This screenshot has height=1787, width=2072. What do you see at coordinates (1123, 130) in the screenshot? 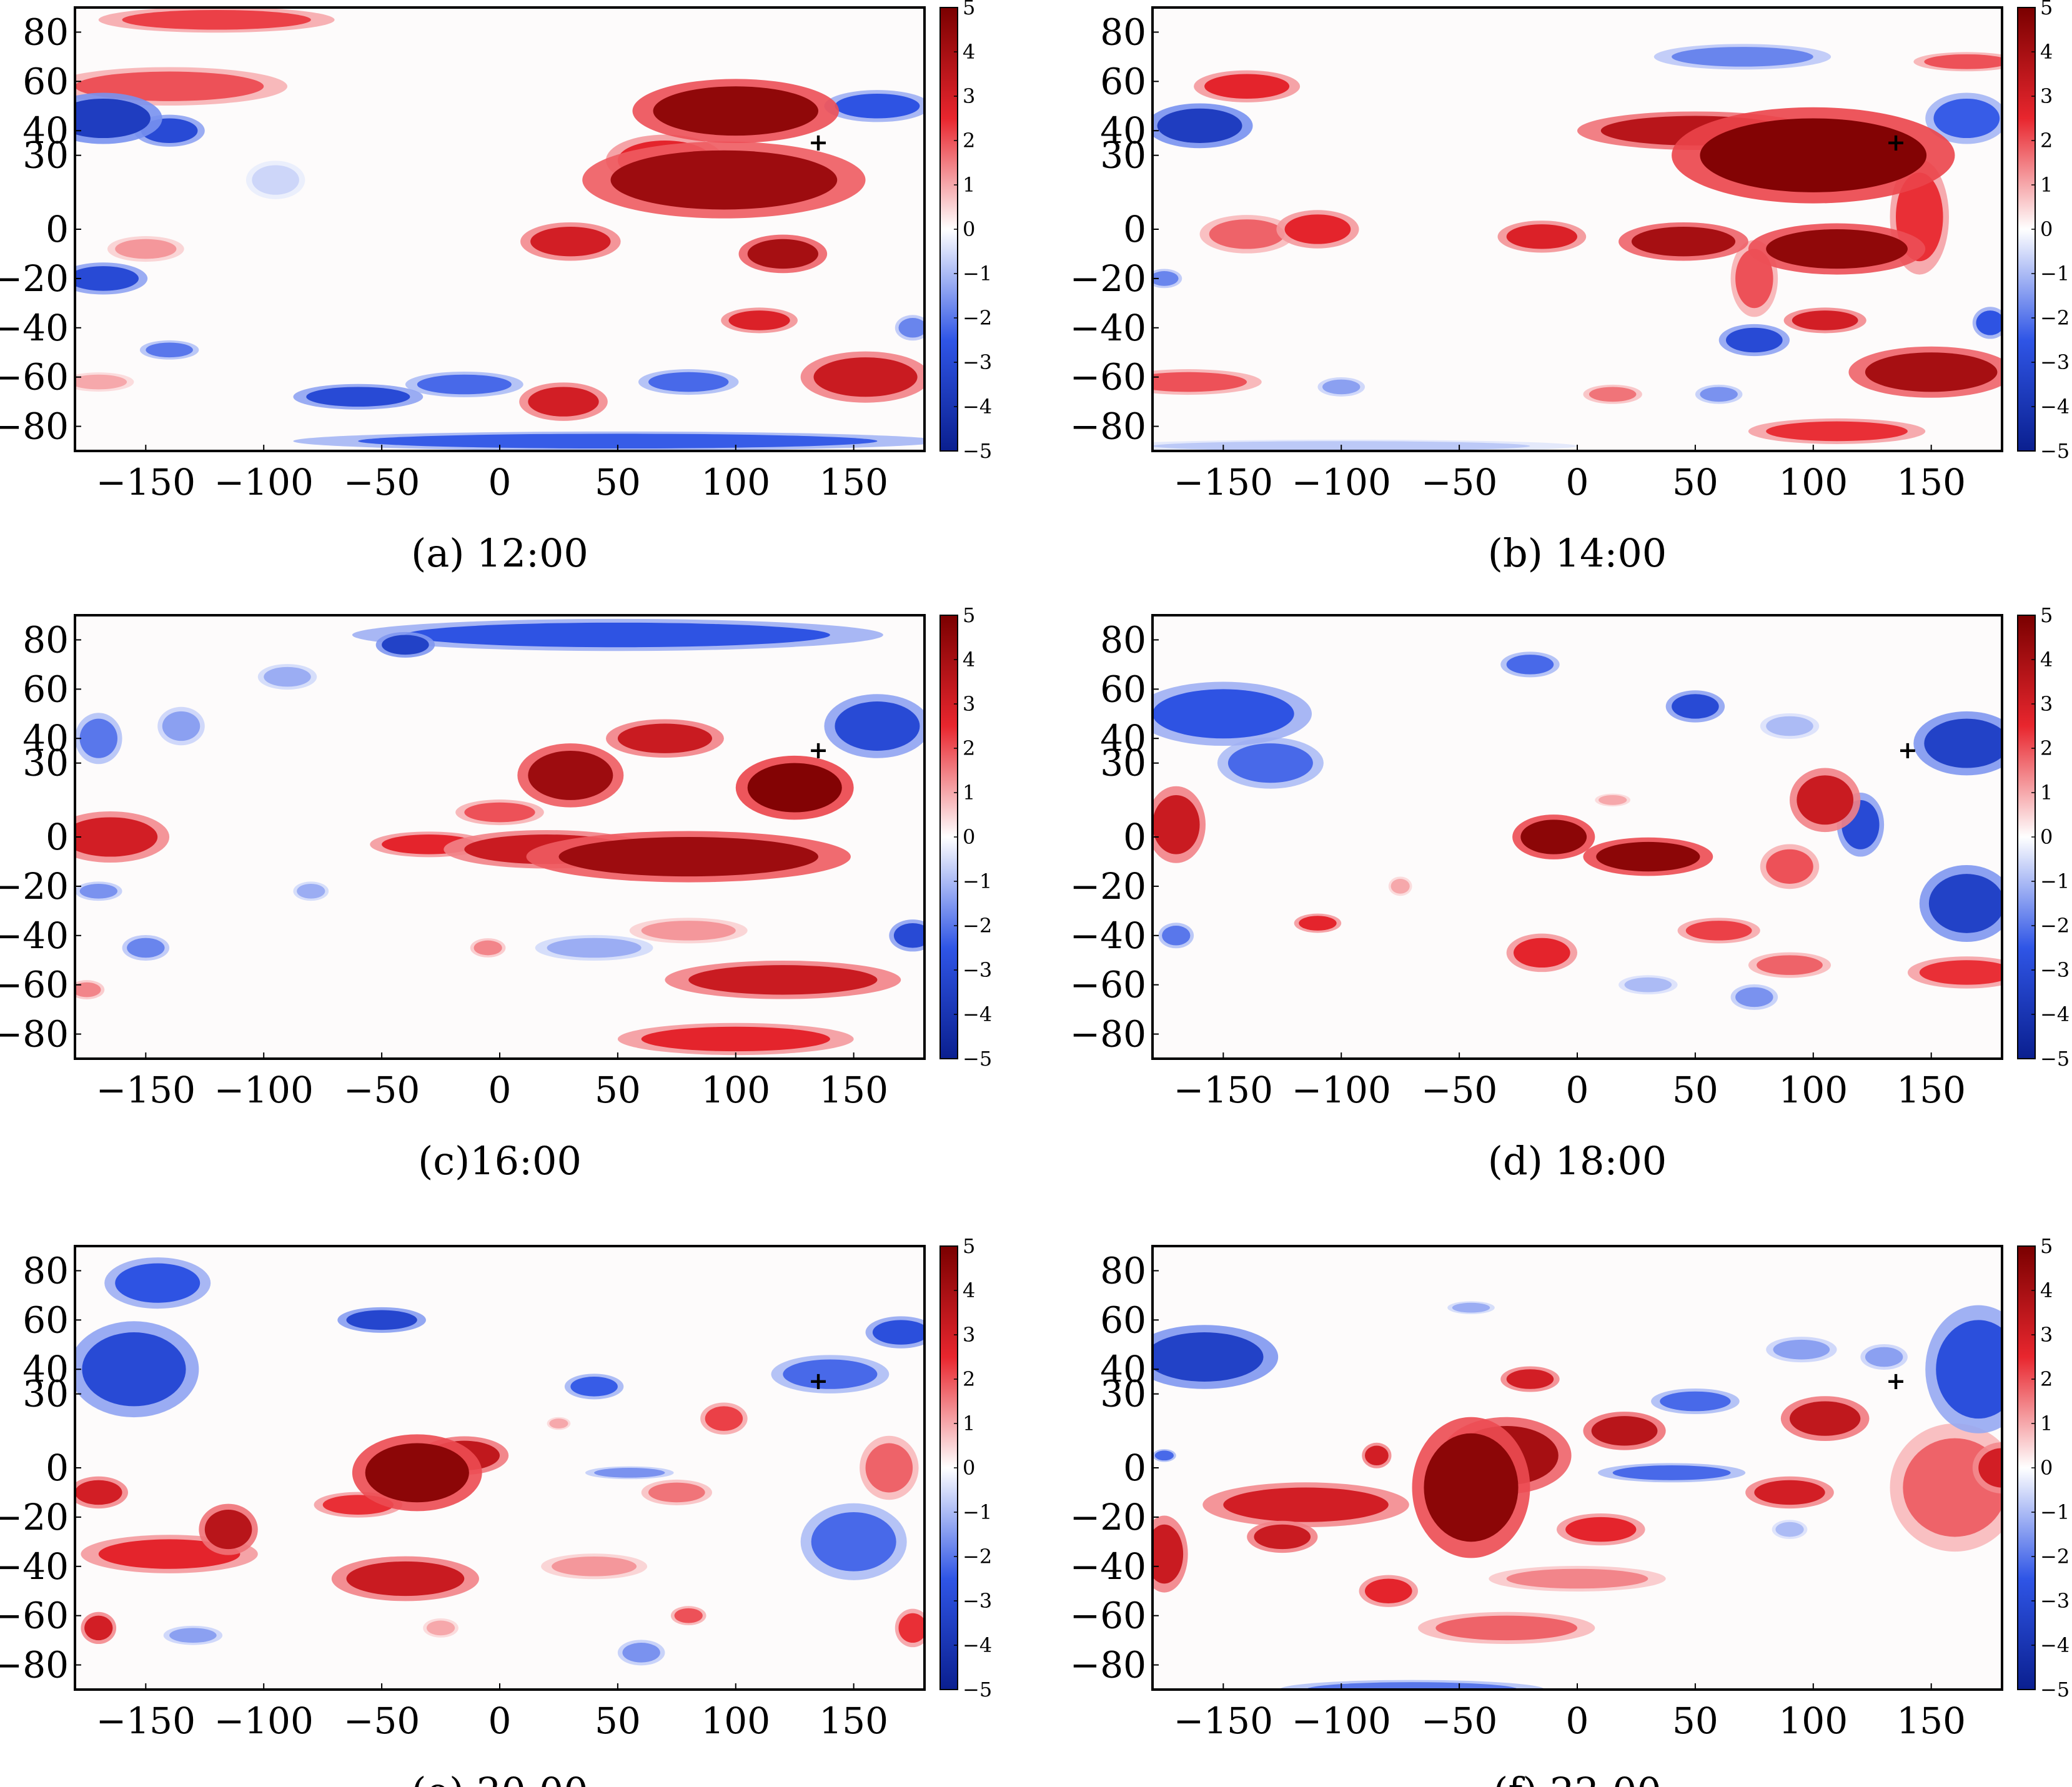
I see `y-tick-label: 40` at bounding box center [1123, 130].